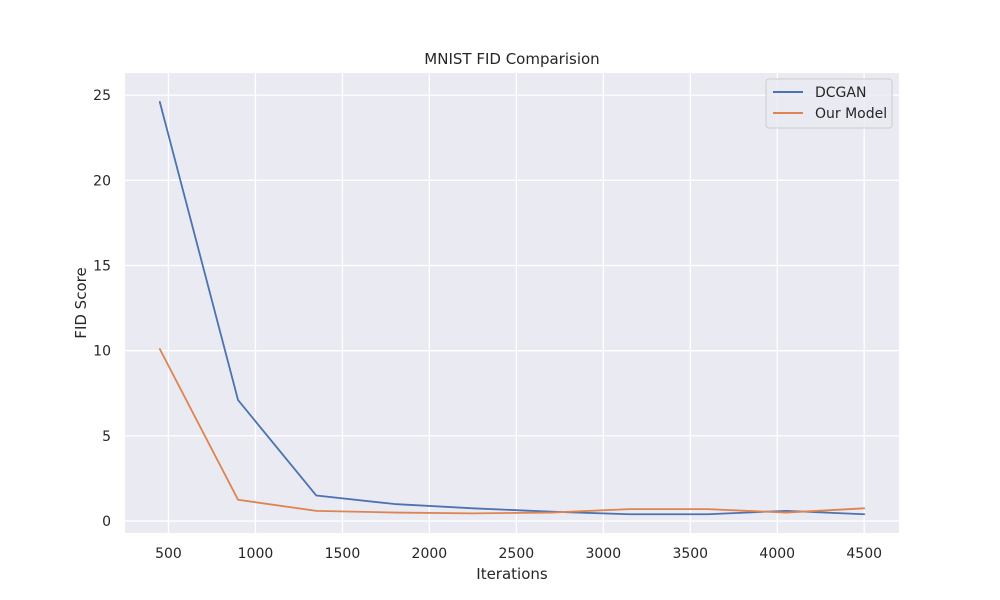 Image resolution: width=1000 pixels, height=600 pixels. Describe the element at coordinates (102, 352) in the screenshot. I see `y-tick-label: 10` at that location.